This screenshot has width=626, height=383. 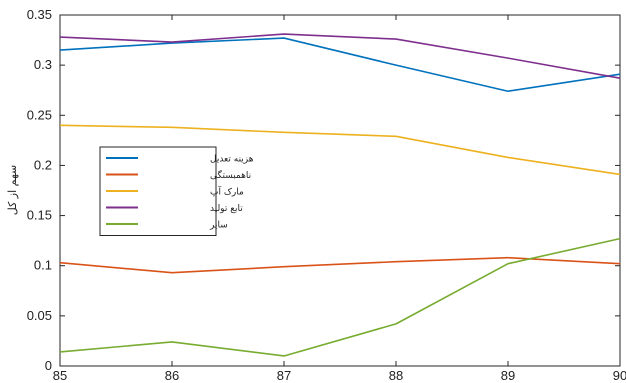 What do you see at coordinates (39, 215) in the screenshot?
I see `y-tick-label: 0.15` at bounding box center [39, 215].